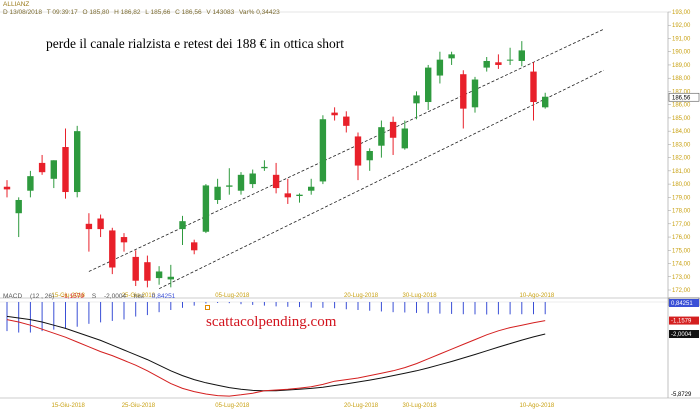 The height and width of the screenshot is (414, 700). What do you see at coordinates (681, 322) in the screenshot?
I see `macd-value-label: -1,1579` at bounding box center [681, 322].